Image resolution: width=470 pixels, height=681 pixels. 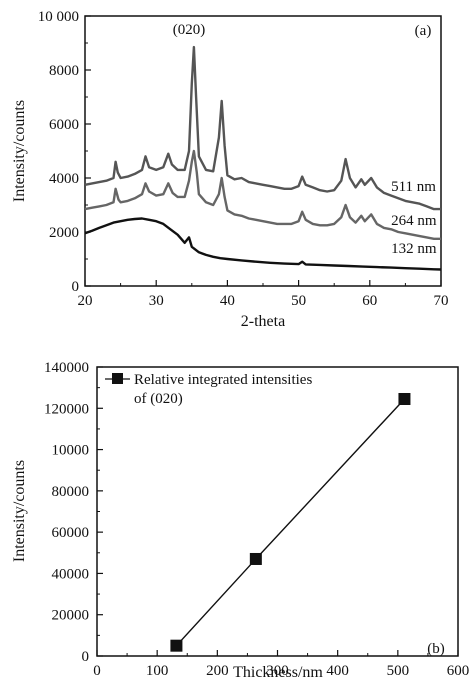 What do you see at coordinates (436, 649) in the screenshot?
I see `panel-label-b: (b)` at bounding box center [436, 649].